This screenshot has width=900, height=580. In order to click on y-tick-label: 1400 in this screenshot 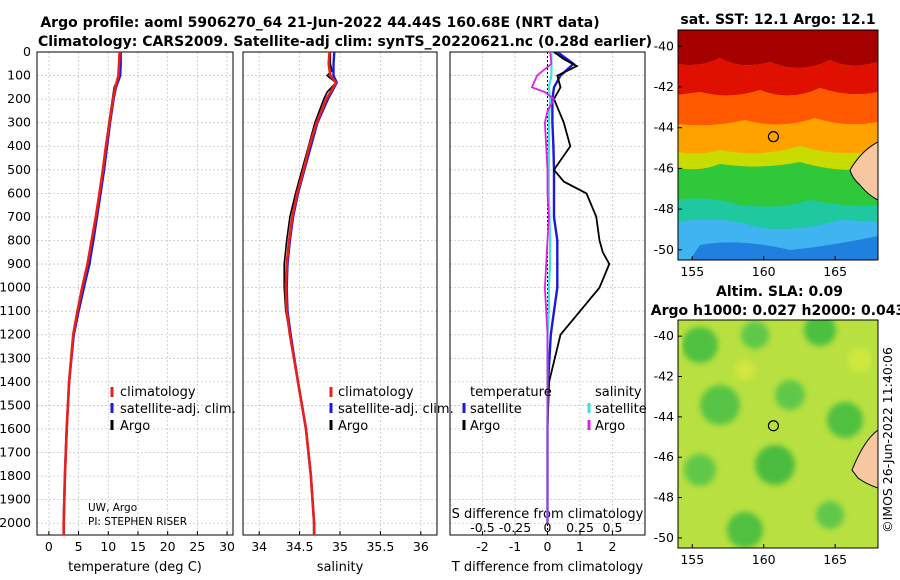, I will do `click(15, 381)`.